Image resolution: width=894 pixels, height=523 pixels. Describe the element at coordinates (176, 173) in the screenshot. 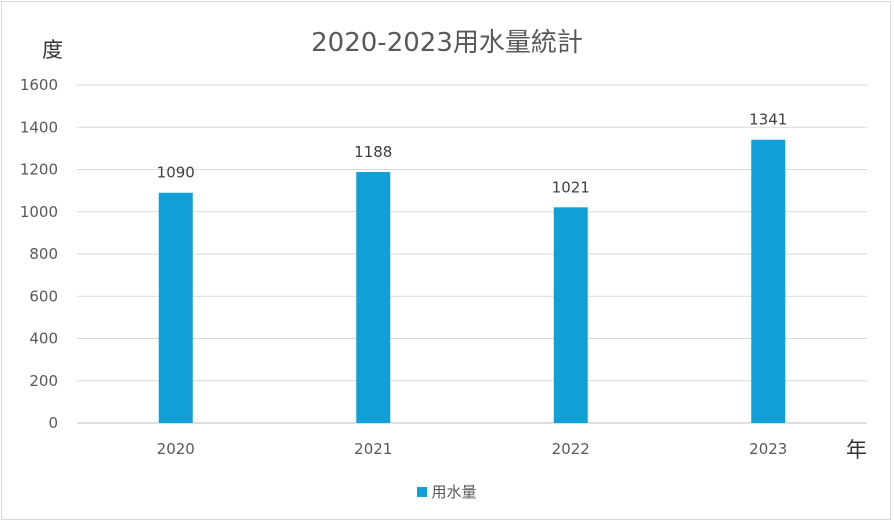

I see `data-label: 1090` at that location.